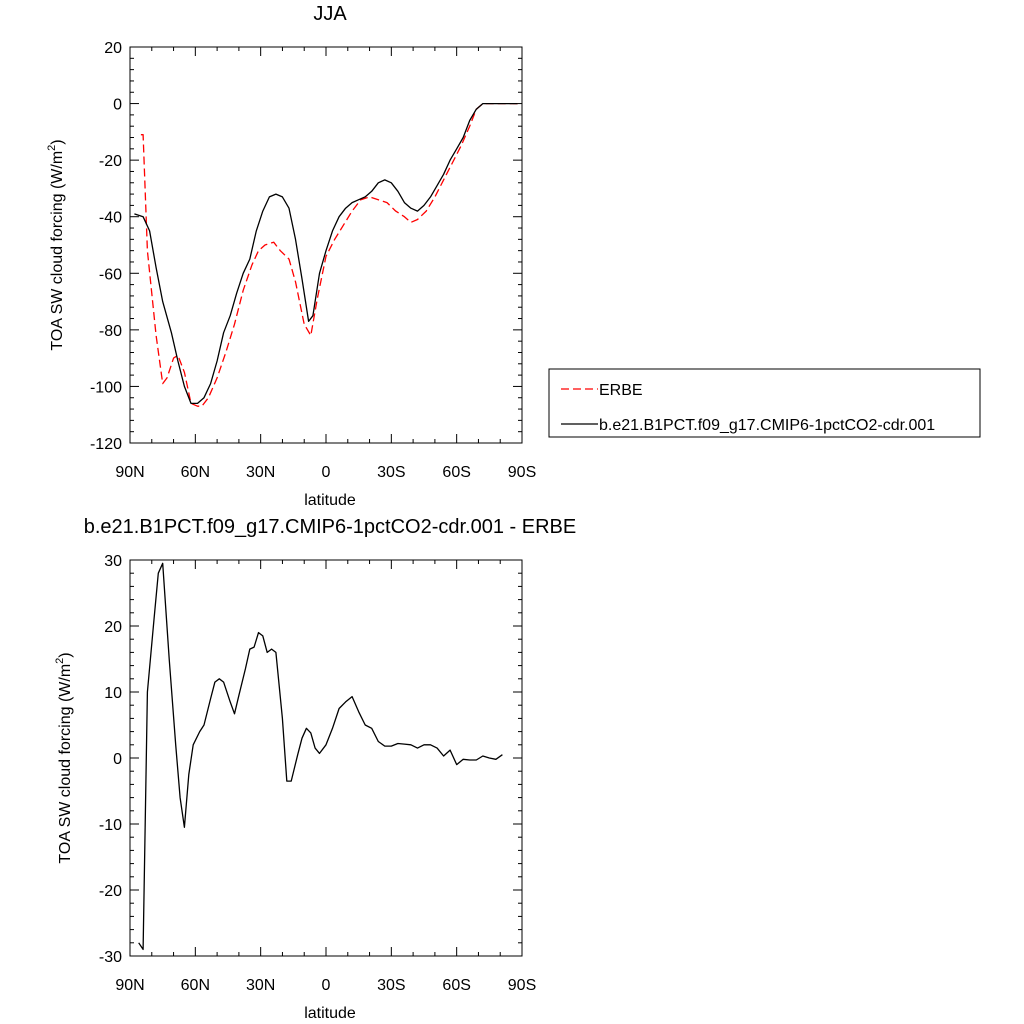  I want to click on bottom-y-axis-label-sup: 2, so click(60, 661).